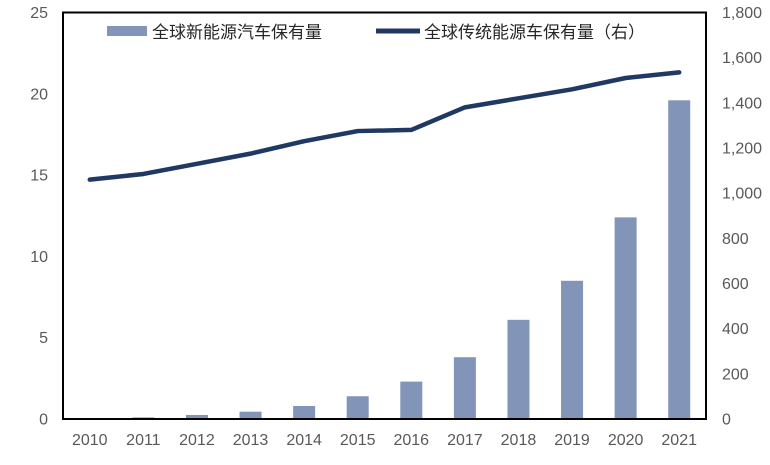 Image resolution: width=770 pixels, height=465 pixels. What do you see at coordinates (742, 13) in the screenshot?
I see `right-axis-tick-label: 1,800` at bounding box center [742, 13].